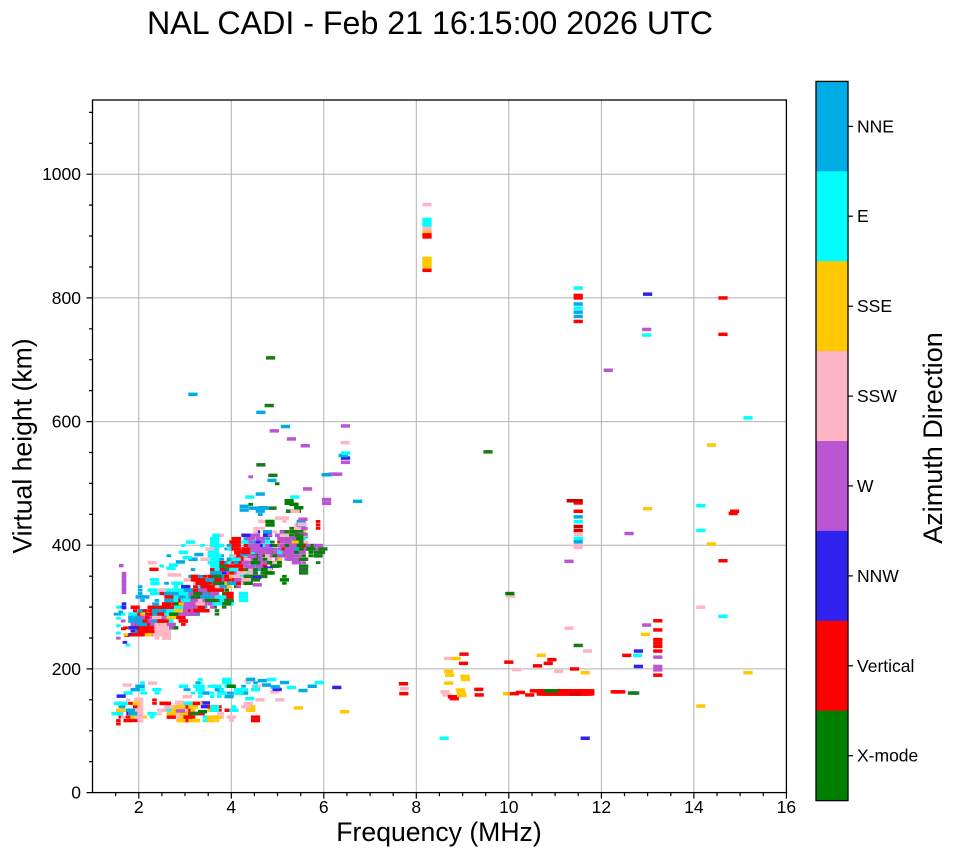 The height and width of the screenshot is (857, 958). I want to click on svg-text: 400, so click(66, 545).